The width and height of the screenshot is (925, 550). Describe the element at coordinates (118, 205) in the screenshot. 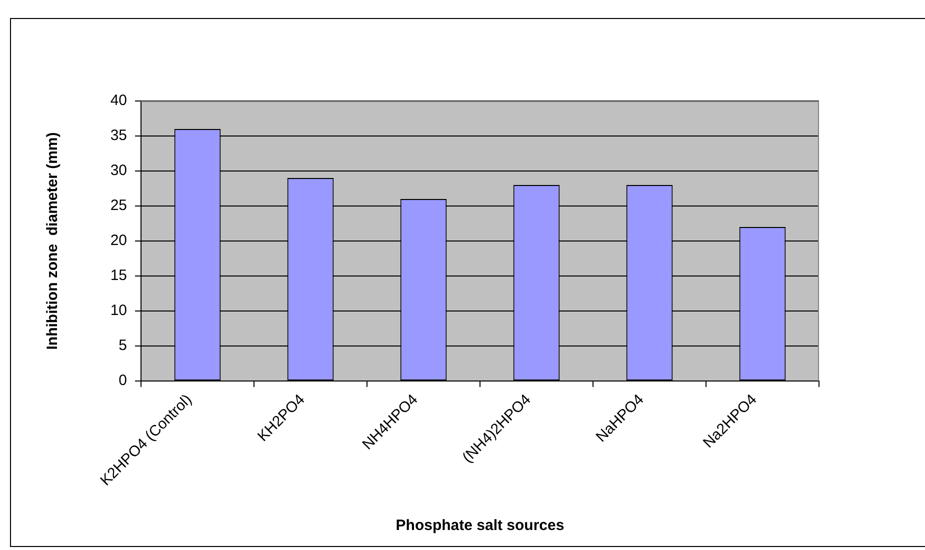

I see `y-tick-label: 25` at that location.